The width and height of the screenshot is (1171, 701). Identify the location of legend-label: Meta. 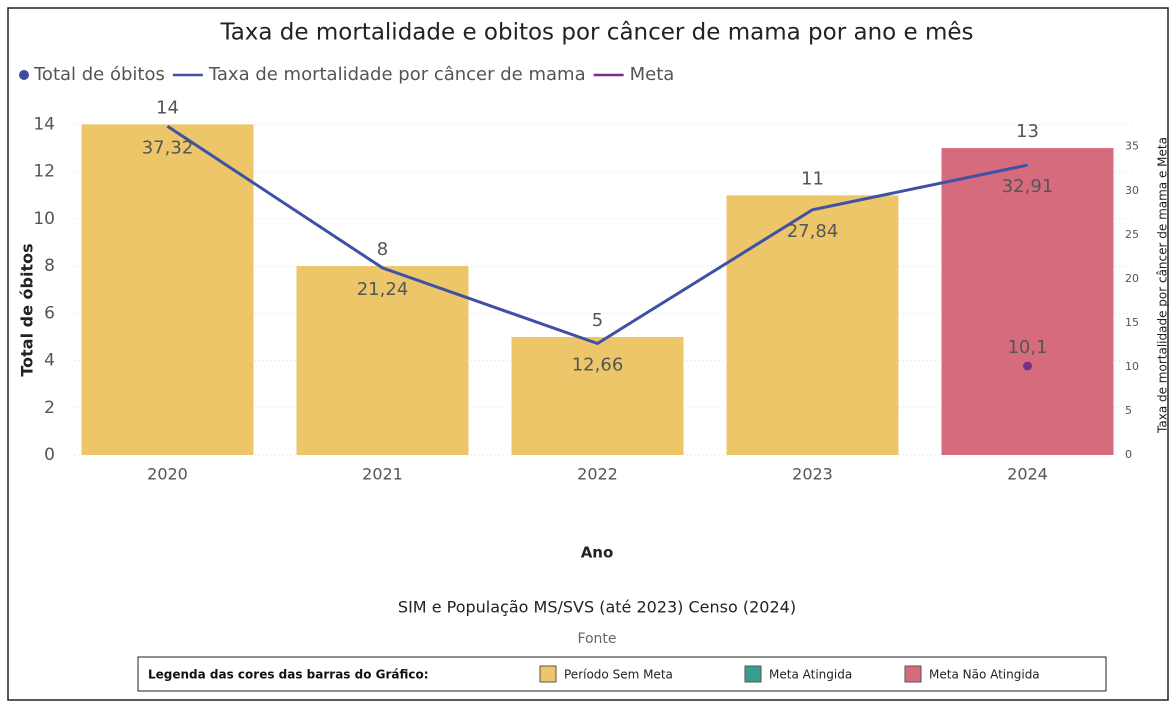
(652, 74).